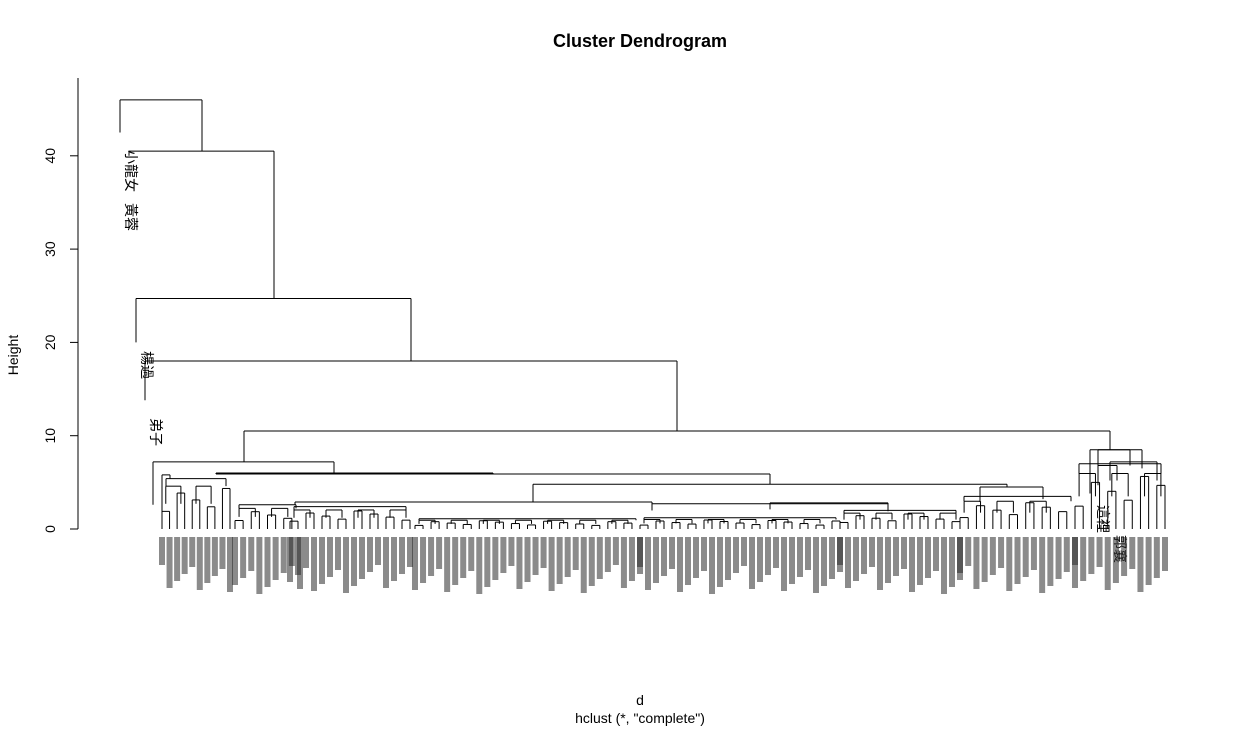 The image size is (1245, 729). Describe the element at coordinates (640, 41) in the screenshot. I see `chart-title: Cluster Dendrogram` at that location.